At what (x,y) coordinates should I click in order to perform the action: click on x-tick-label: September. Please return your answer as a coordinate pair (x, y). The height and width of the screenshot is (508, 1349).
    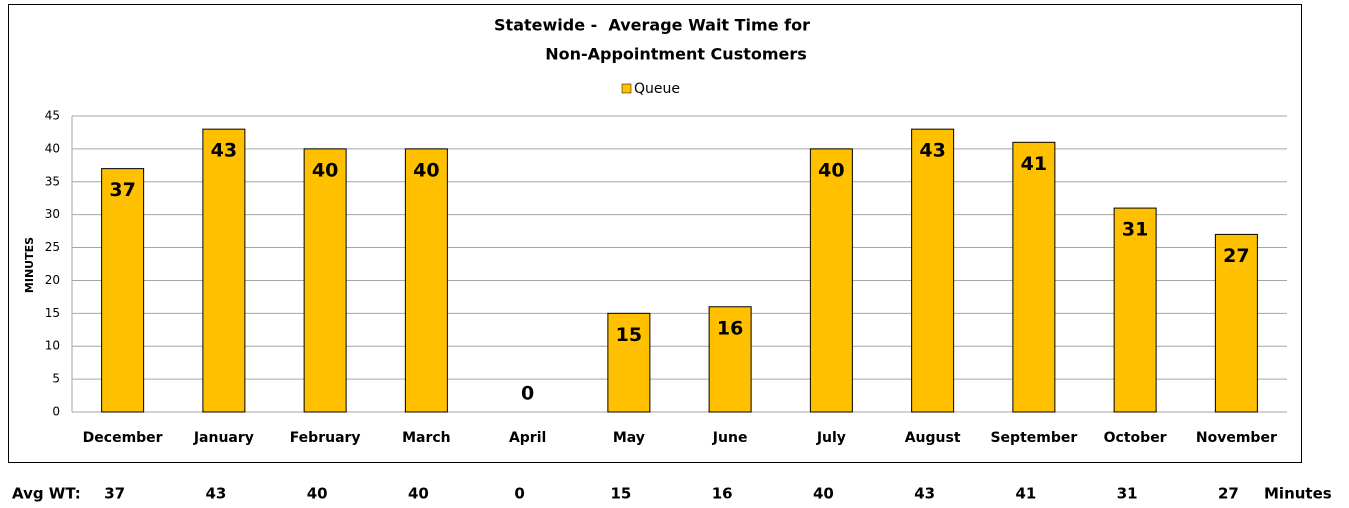
    Looking at the image, I should click on (1033, 438).